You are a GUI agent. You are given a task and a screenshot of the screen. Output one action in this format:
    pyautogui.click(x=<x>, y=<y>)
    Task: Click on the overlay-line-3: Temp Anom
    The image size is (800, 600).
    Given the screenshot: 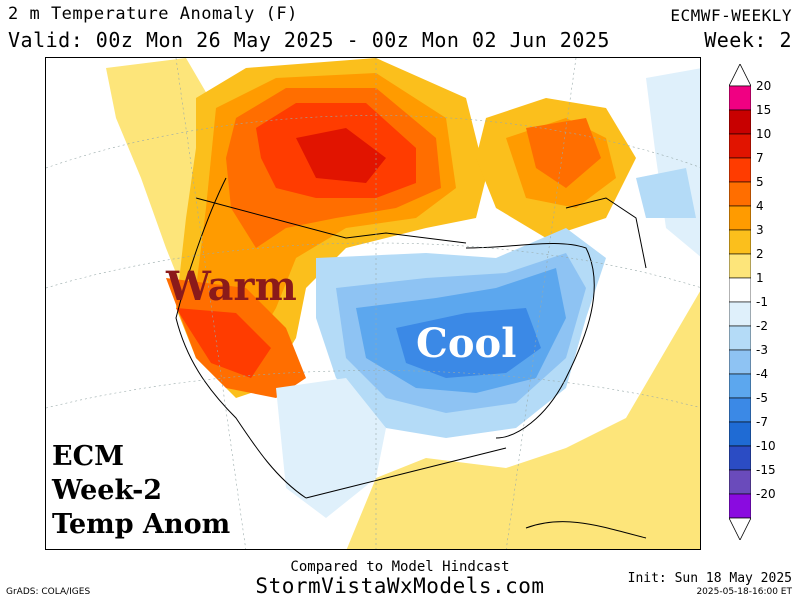 What is the action you would take?
    pyautogui.click(x=141, y=524)
    